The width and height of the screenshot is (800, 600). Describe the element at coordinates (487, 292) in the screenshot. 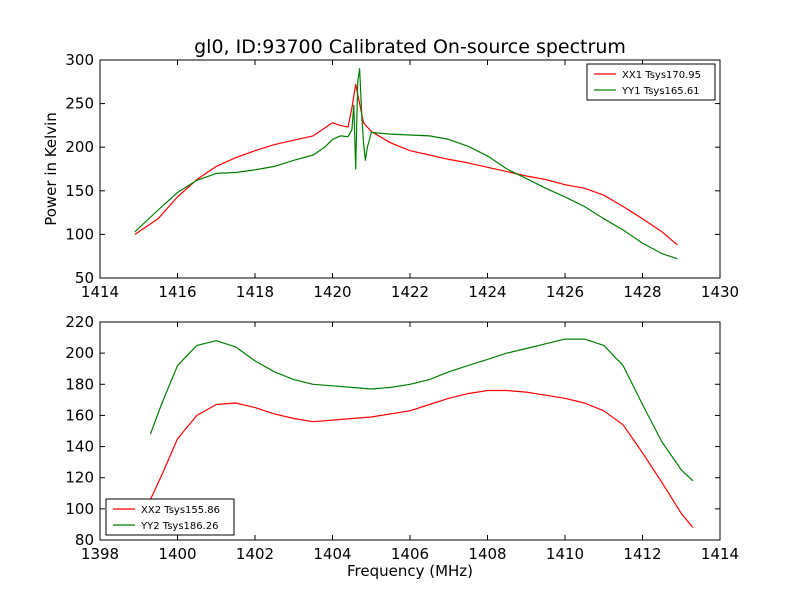

I see `x-tick-label: 1424` at that location.